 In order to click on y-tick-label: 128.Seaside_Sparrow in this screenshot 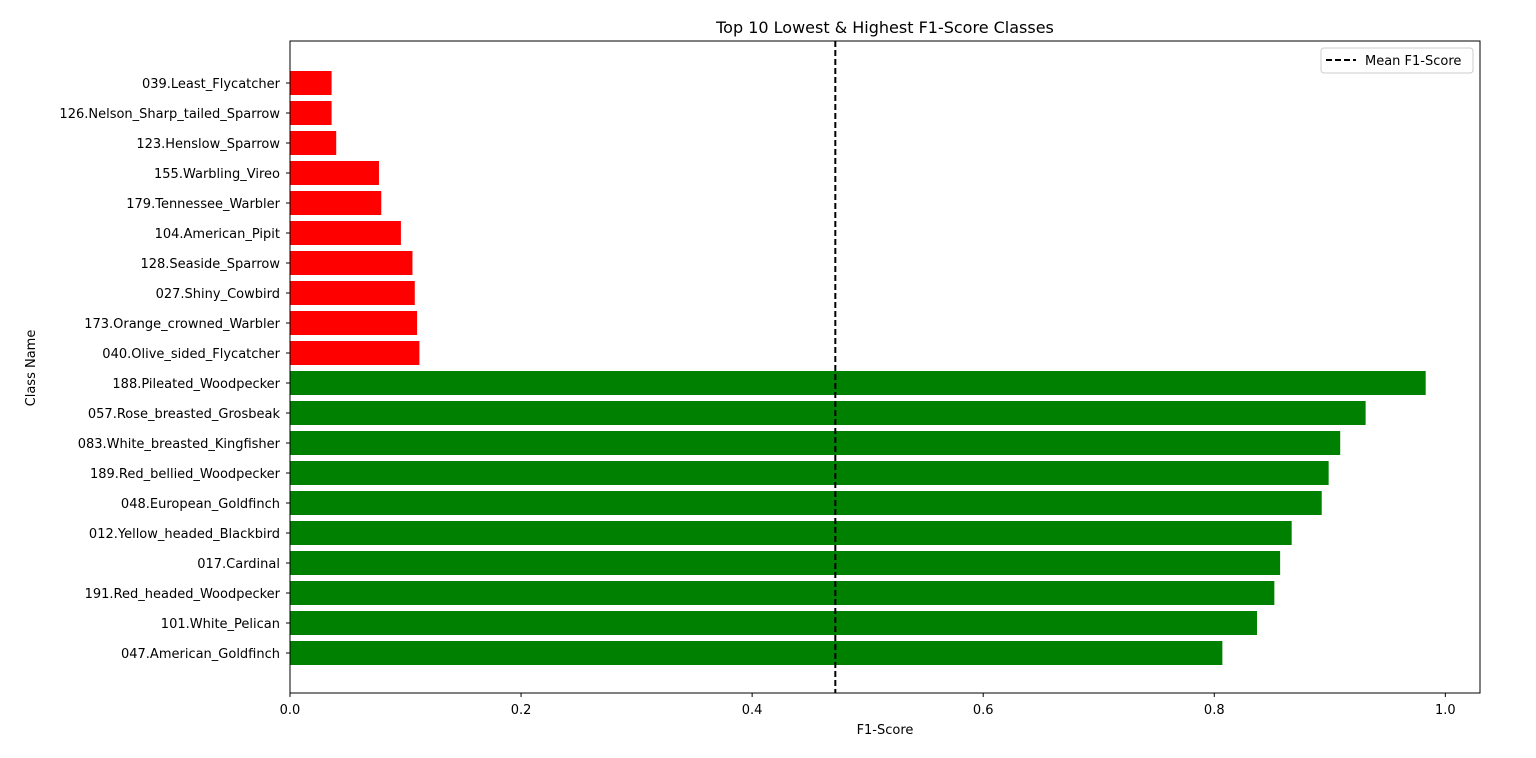, I will do `click(210, 264)`.